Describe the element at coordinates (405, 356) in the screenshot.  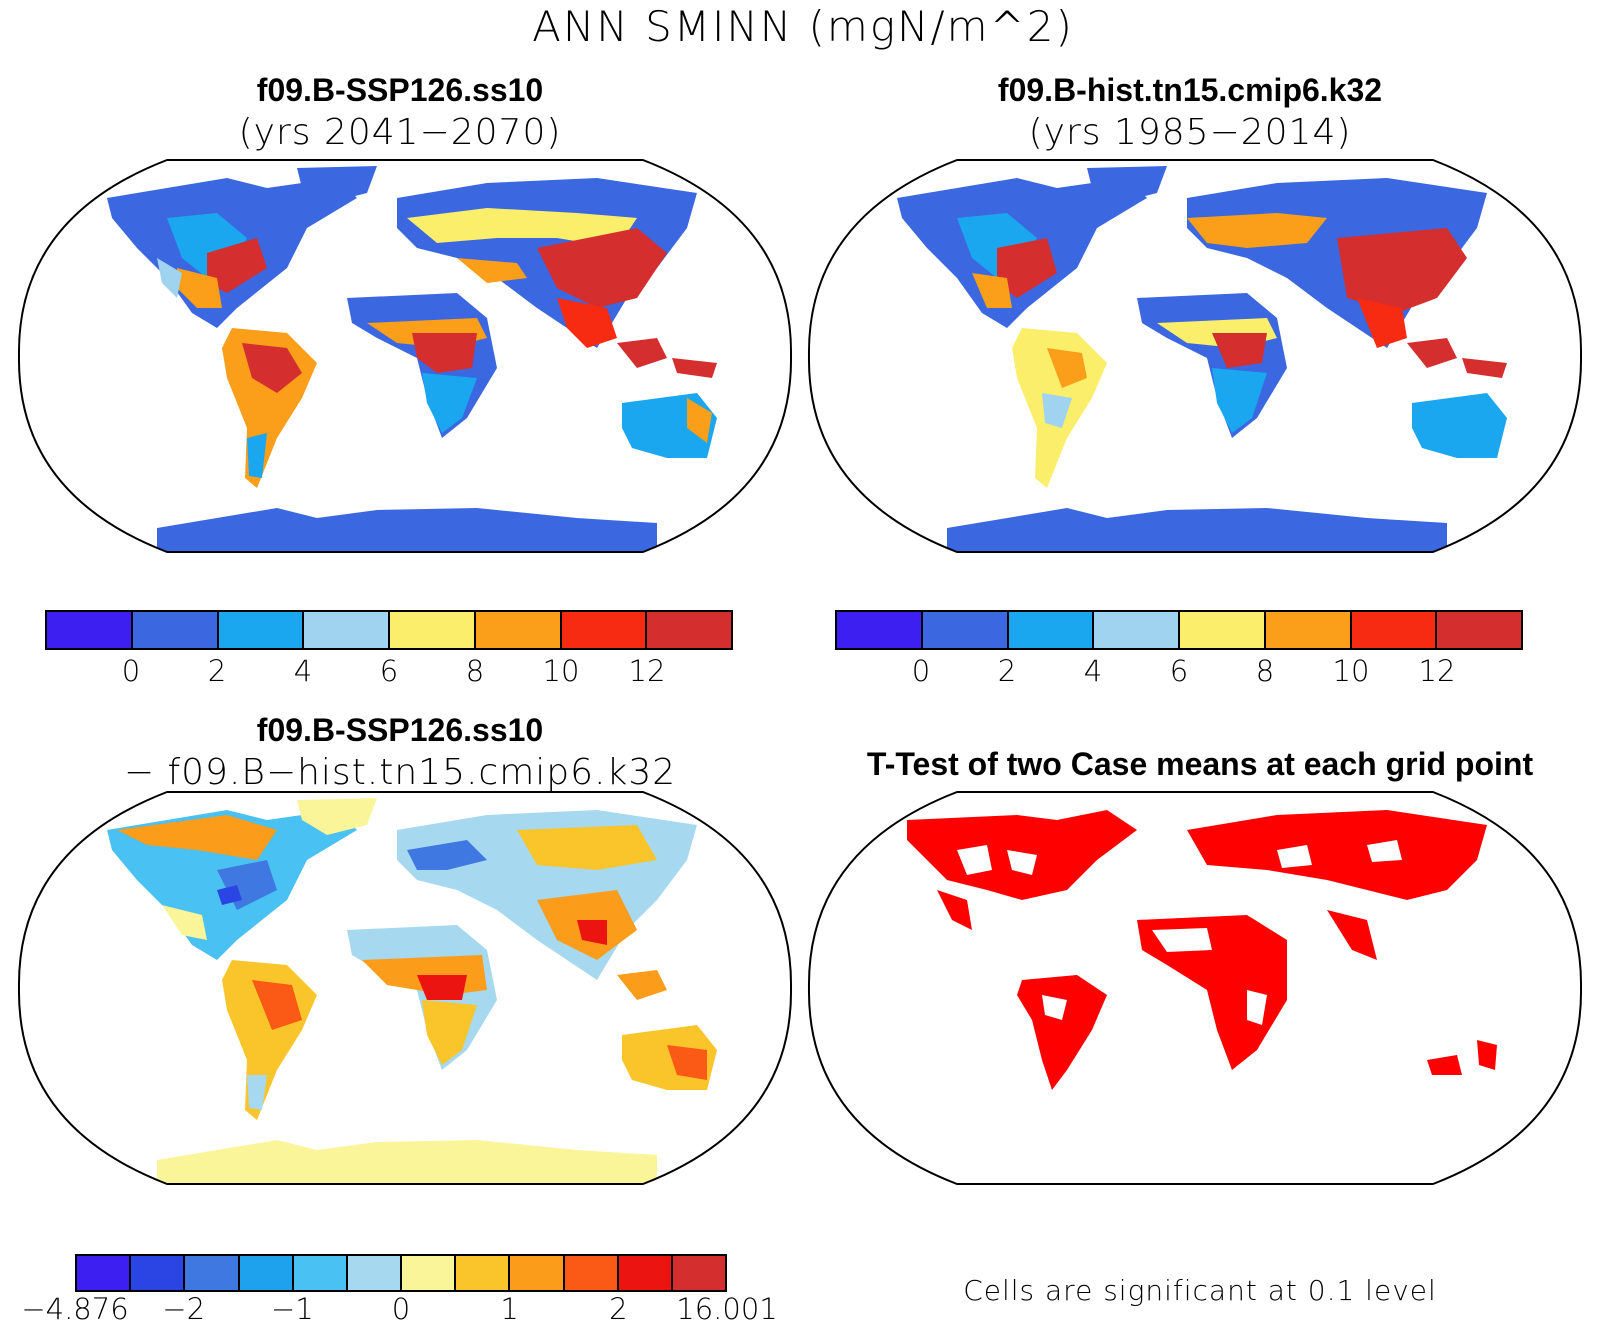
I see `map-top-left` at that location.